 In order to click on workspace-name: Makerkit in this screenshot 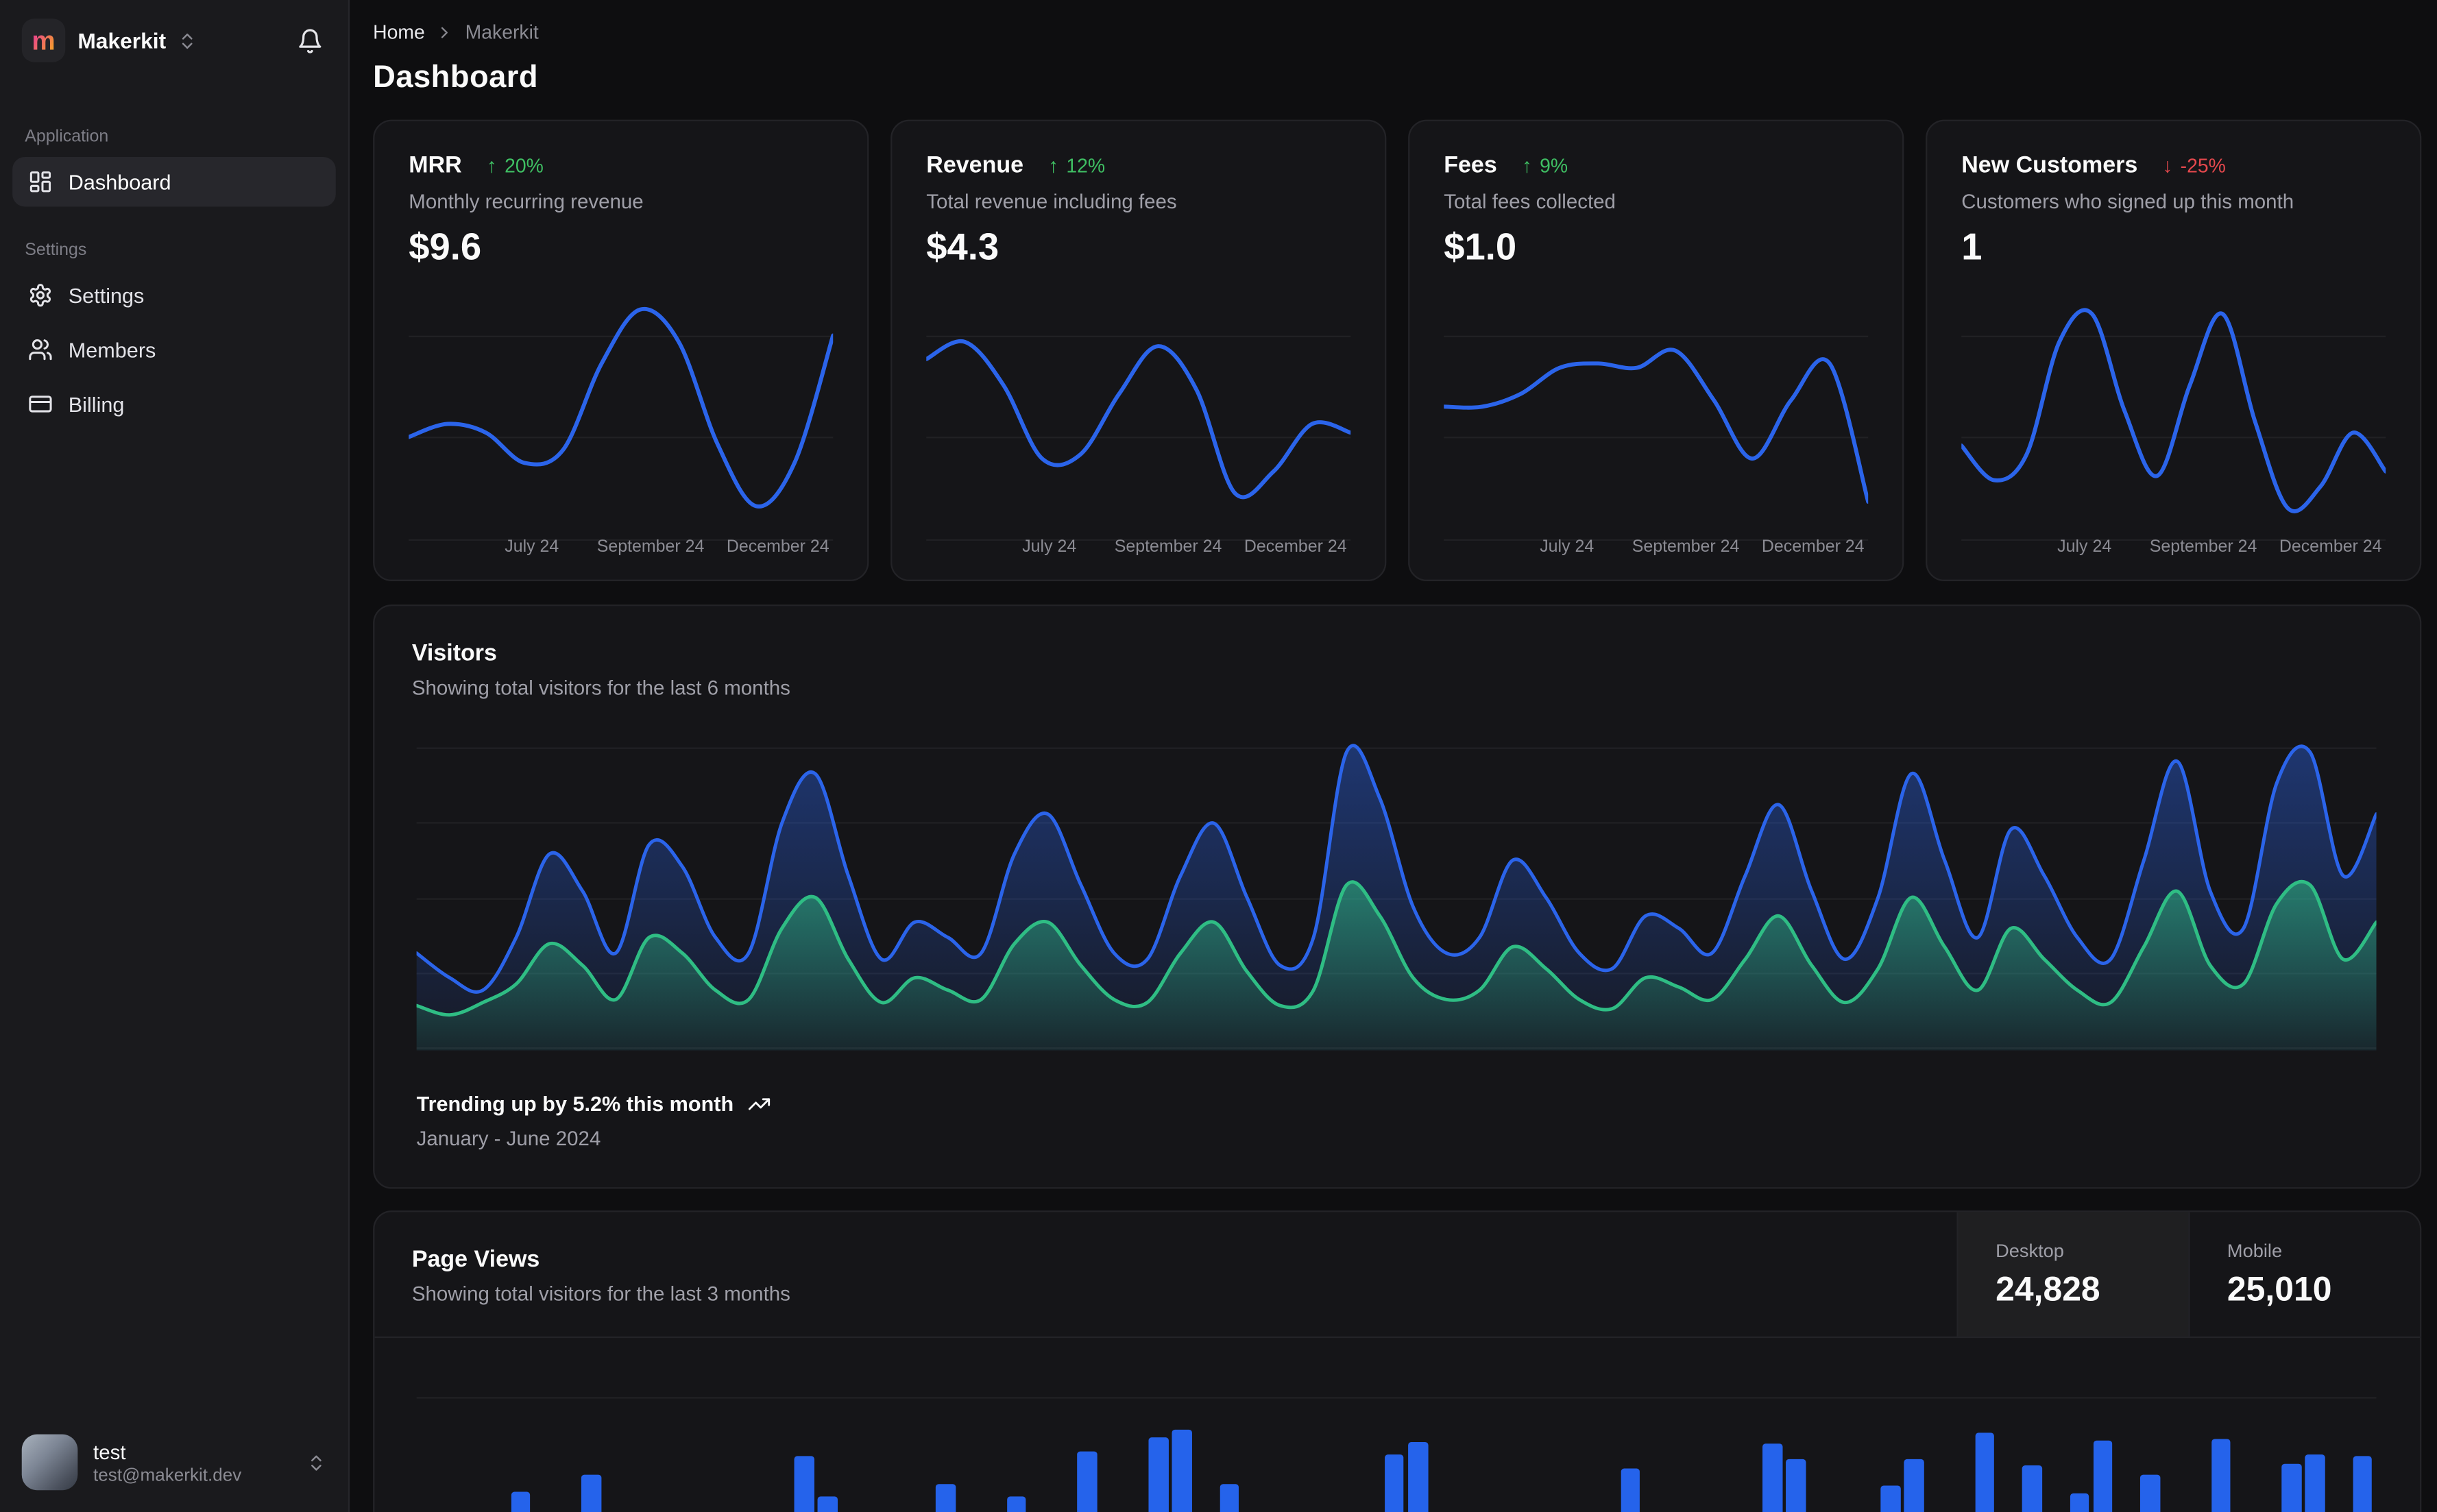, I will do `click(122, 40)`.